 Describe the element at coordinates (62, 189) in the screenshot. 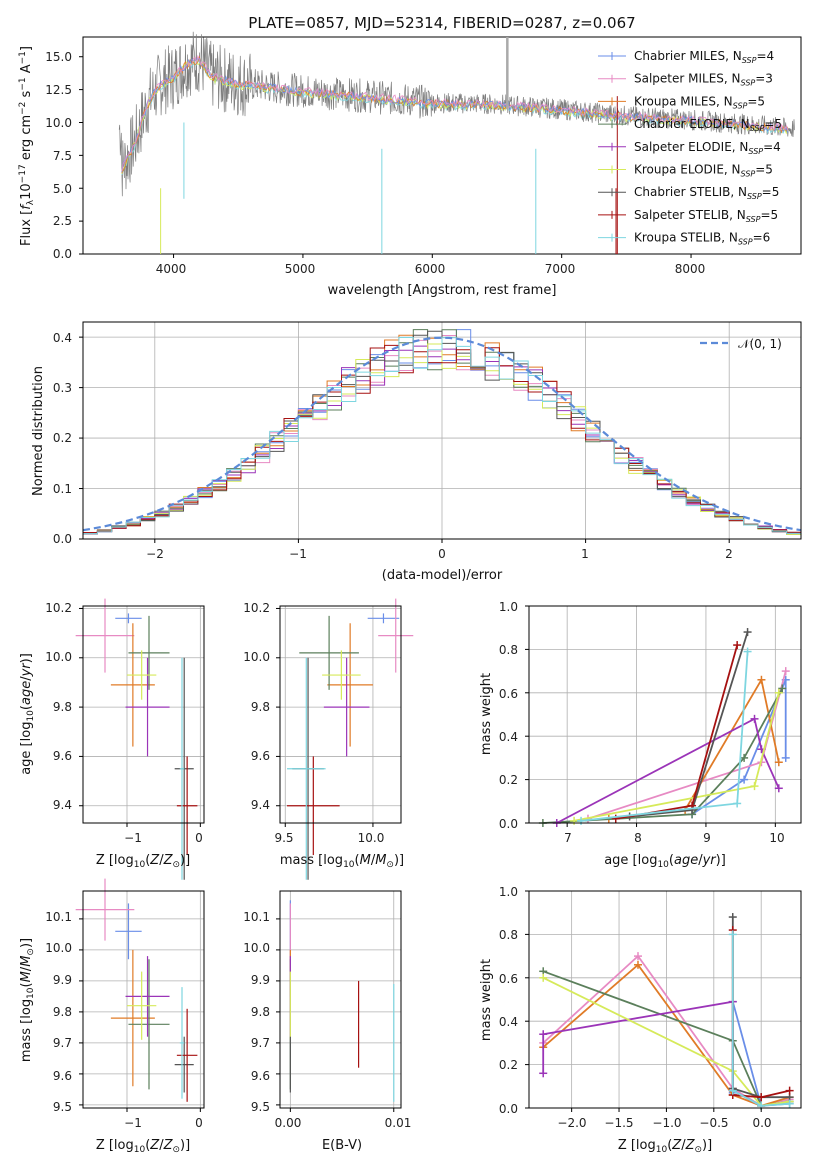

I see `y-tick-label: 5.0` at that location.